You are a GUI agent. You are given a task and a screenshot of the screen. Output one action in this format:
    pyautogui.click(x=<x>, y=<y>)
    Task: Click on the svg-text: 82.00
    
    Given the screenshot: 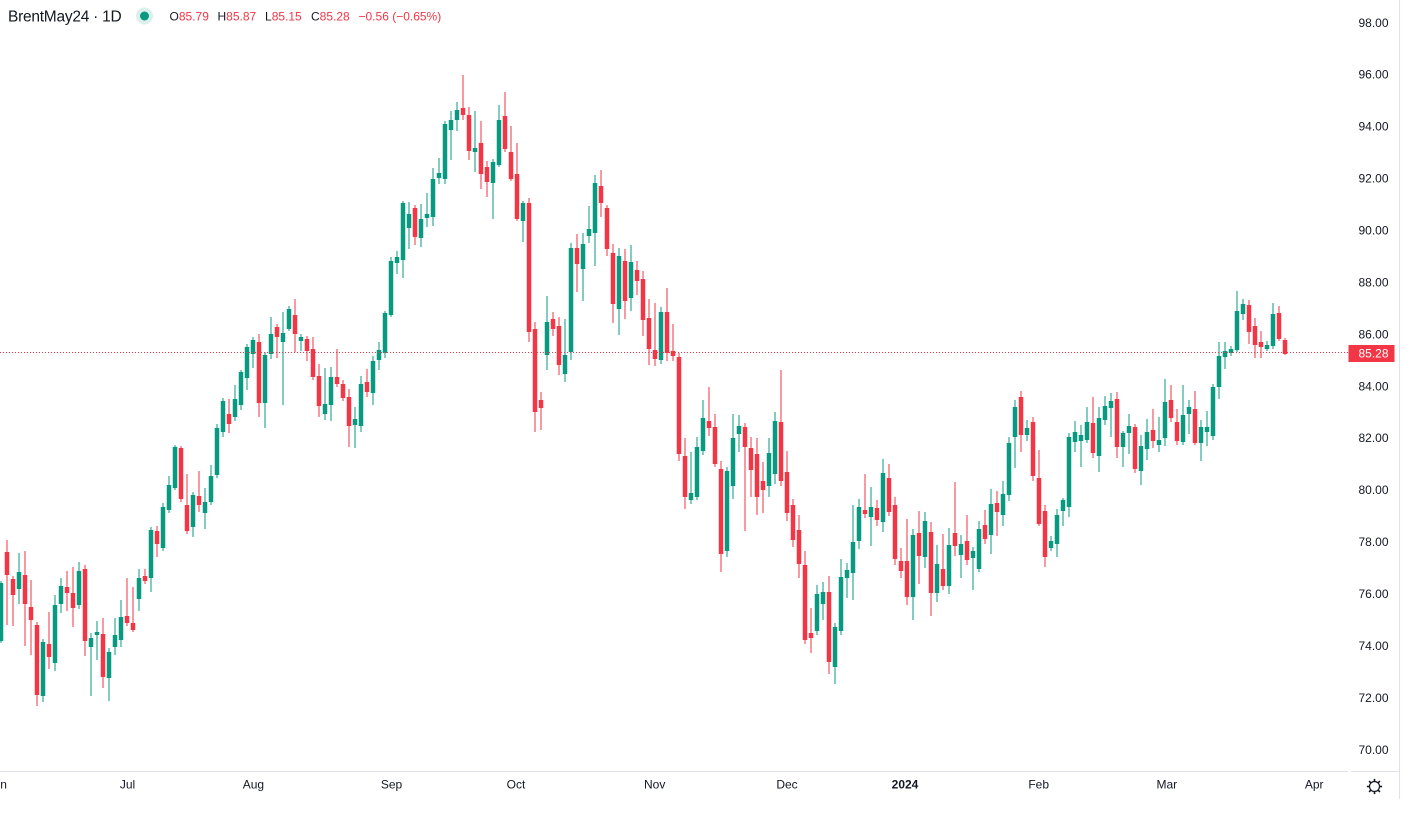 What is the action you would take?
    pyautogui.click(x=1373, y=438)
    